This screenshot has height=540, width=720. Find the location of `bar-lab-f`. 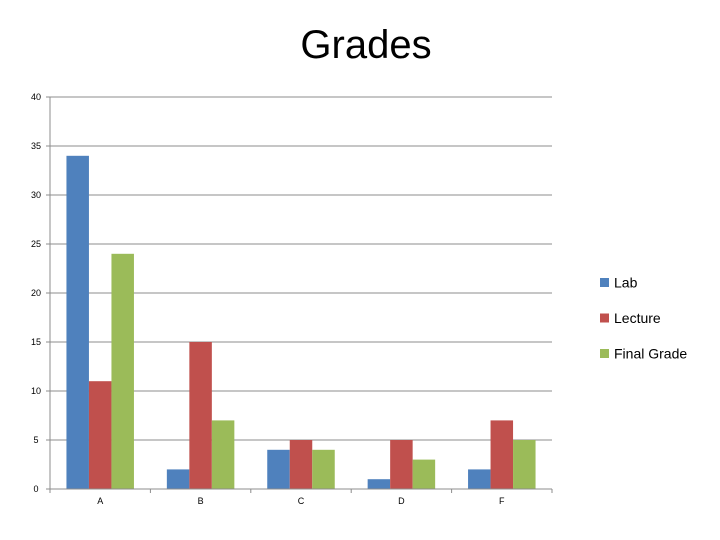

bar-lab-f is located at coordinates (479, 479).